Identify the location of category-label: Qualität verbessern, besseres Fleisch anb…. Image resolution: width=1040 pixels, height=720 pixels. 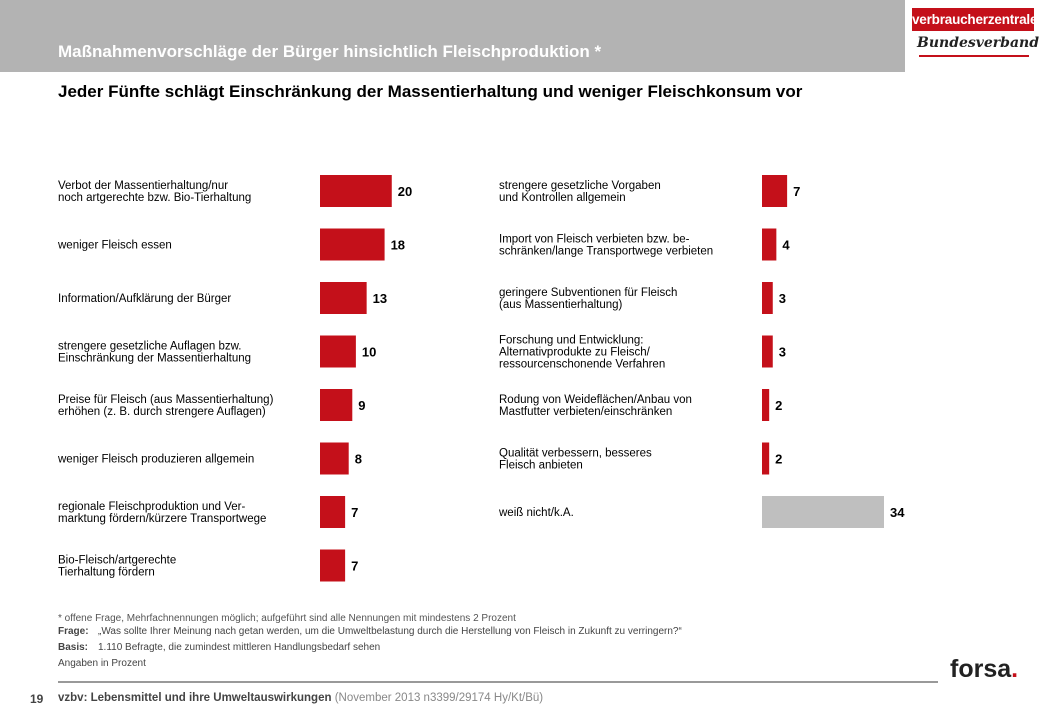
(575, 460).